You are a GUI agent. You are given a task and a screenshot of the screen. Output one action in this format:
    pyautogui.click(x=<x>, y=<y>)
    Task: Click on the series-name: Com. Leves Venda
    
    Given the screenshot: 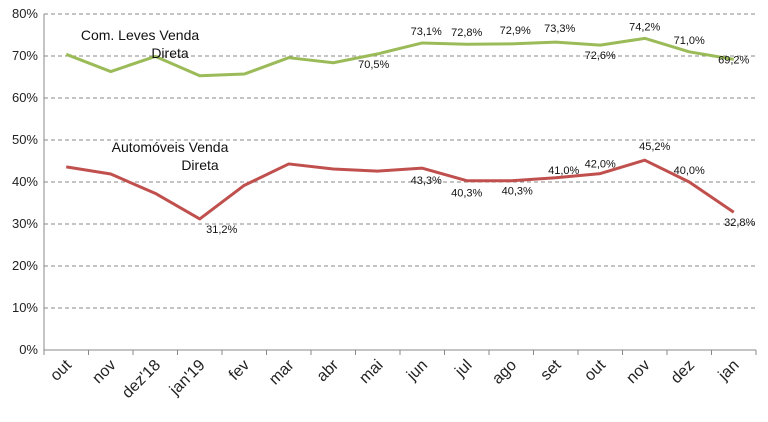 What is the action you would take?
    pyautogui.click(x=140, y=35)
    